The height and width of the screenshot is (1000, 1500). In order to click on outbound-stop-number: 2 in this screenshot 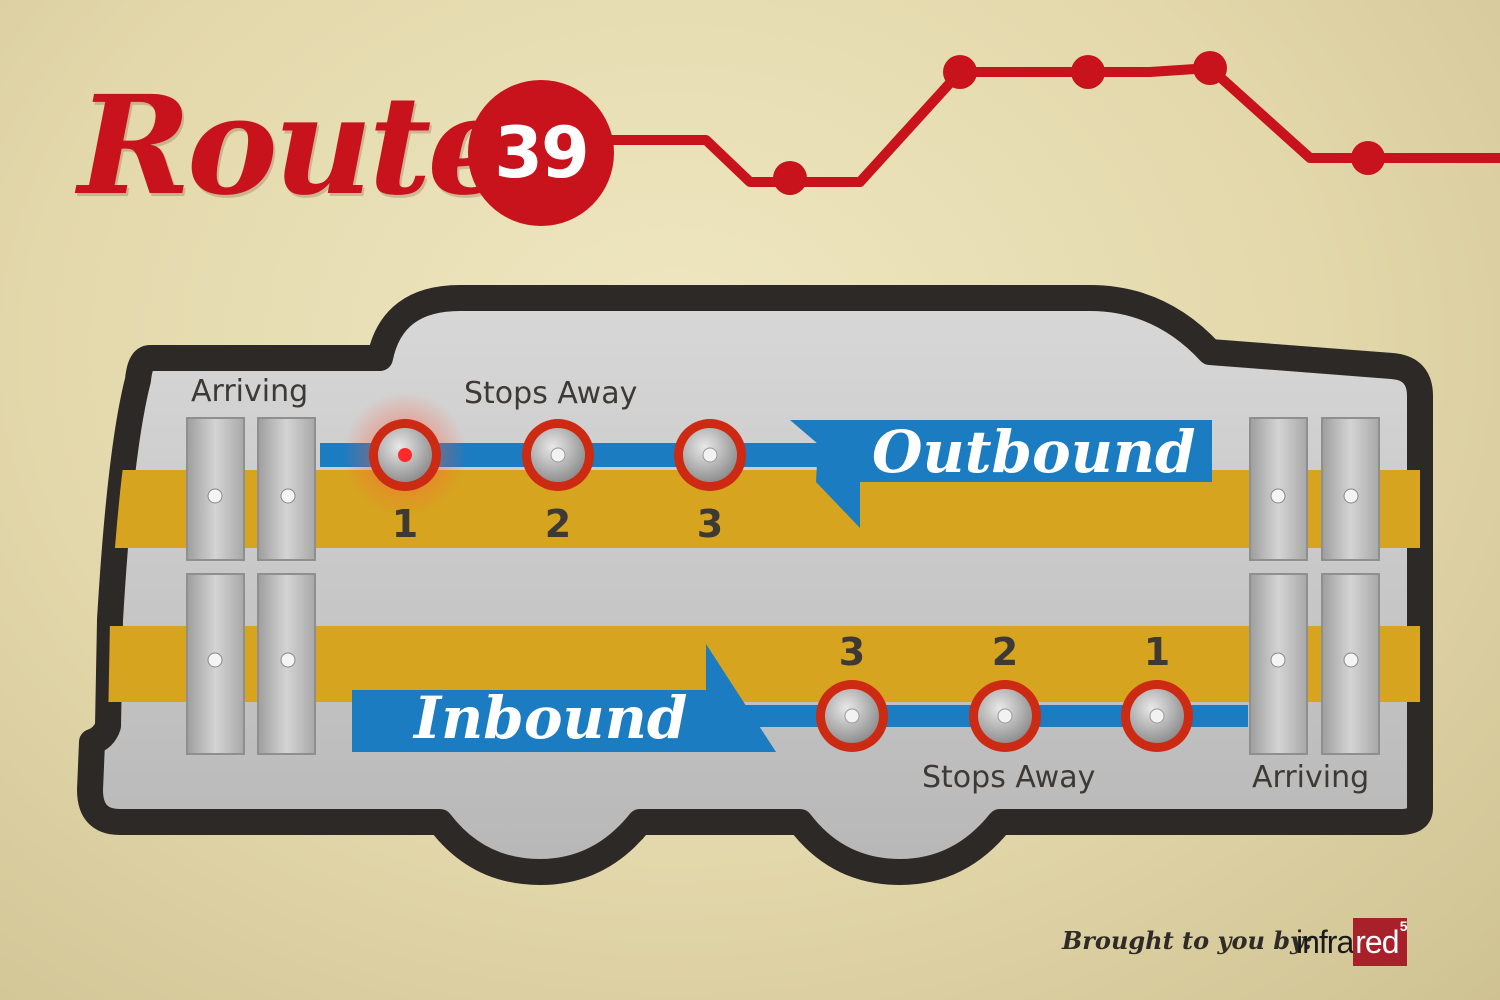, I will do `click(558, 524)`.